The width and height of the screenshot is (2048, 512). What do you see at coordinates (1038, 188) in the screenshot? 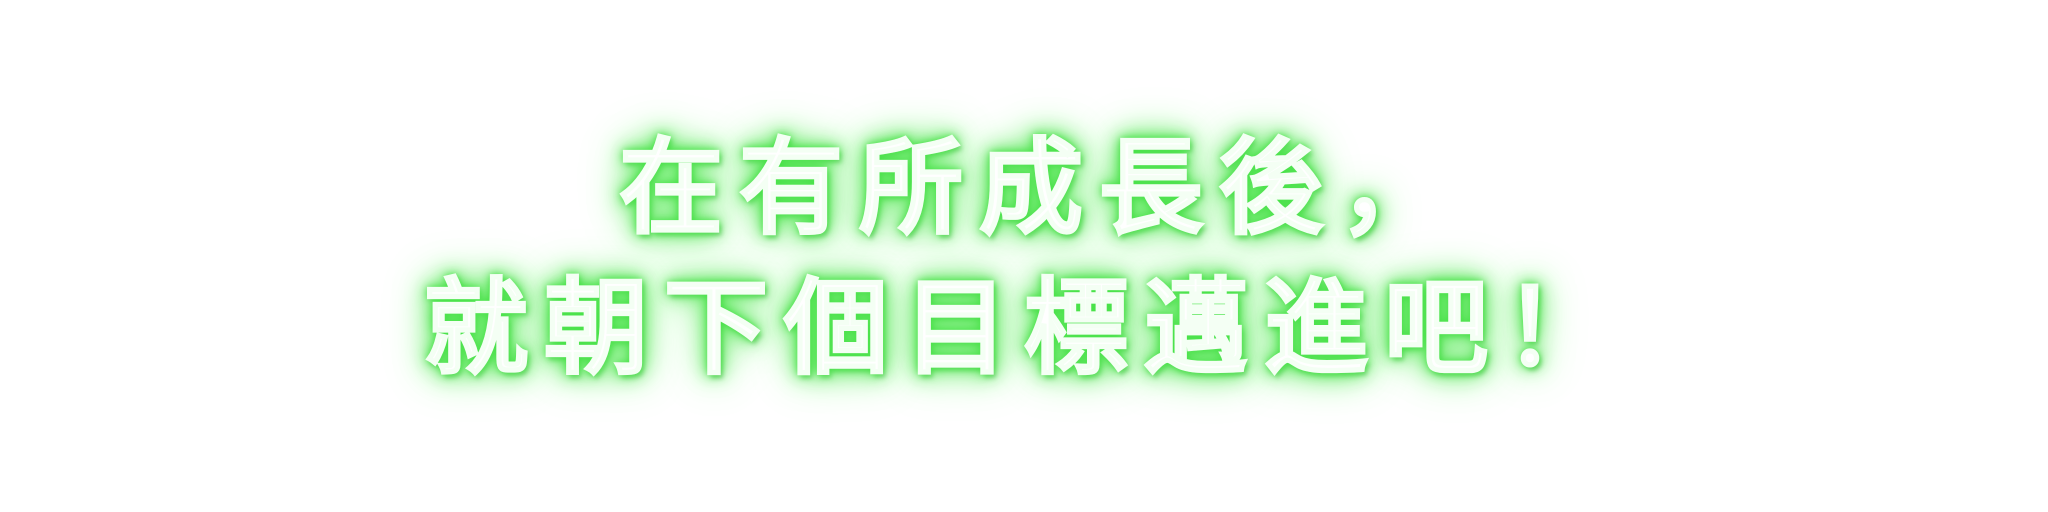
I see `caption-line-1: 在有所成長後，` at bounding box center [1038, 188].